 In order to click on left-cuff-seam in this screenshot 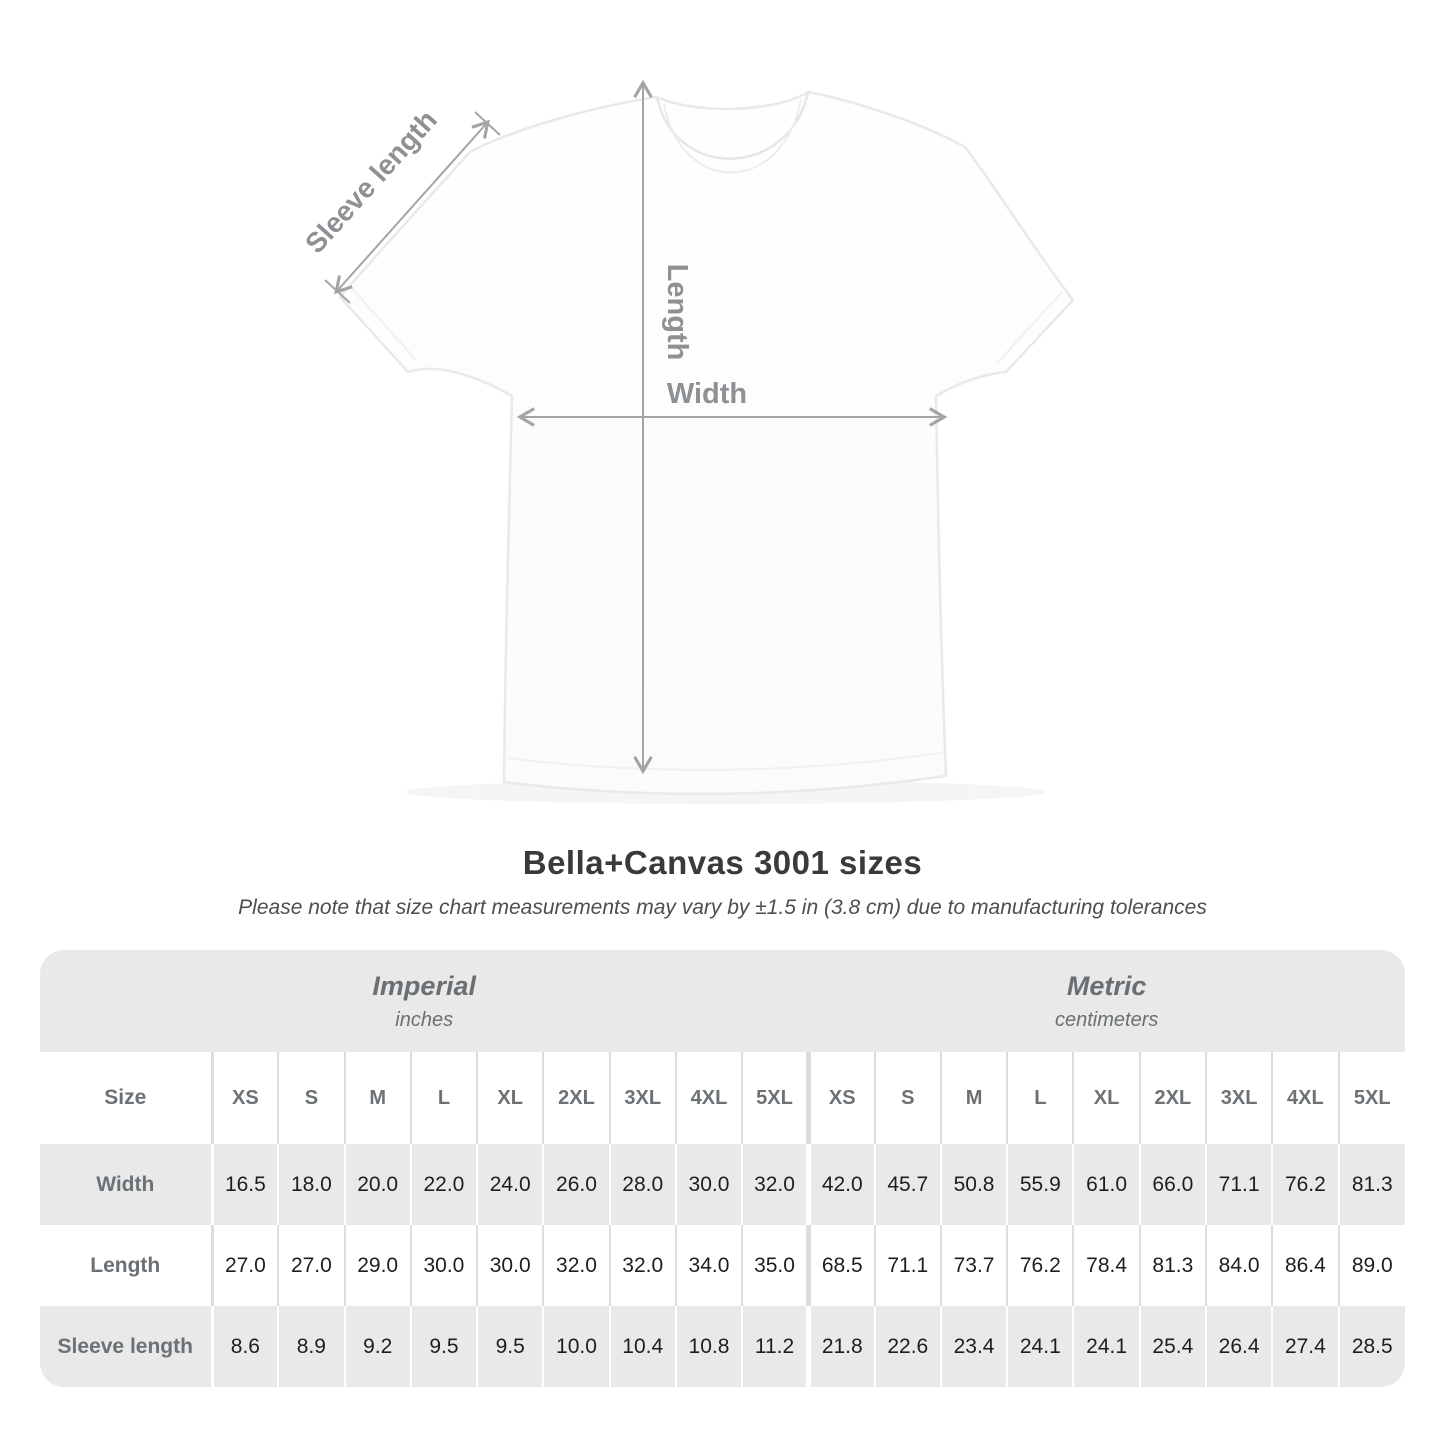, I will do `click(383, 323)`.